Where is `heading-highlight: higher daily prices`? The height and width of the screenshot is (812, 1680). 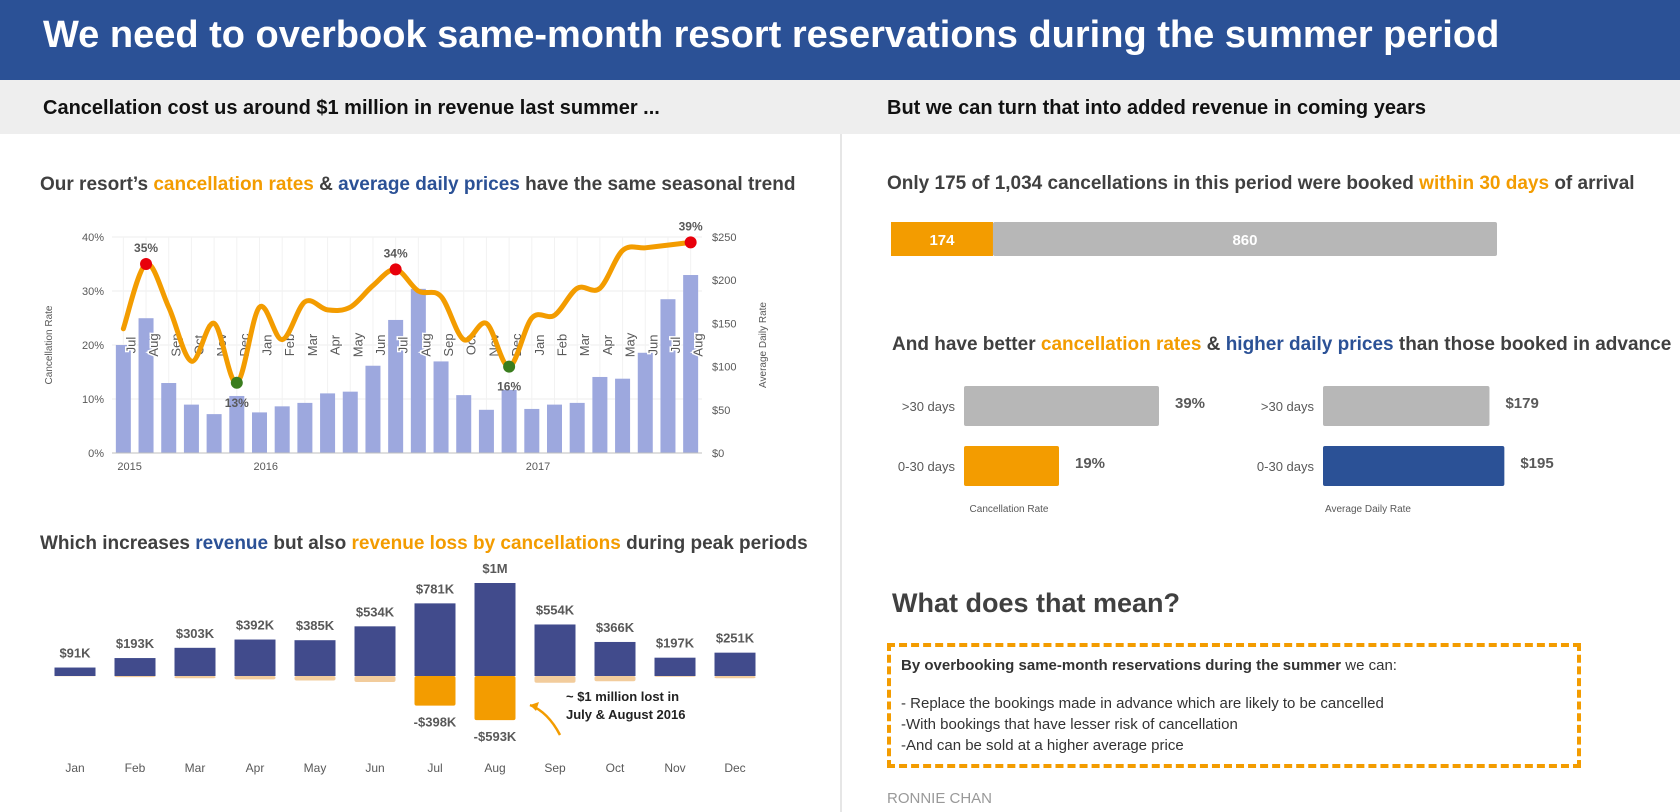
heading-highlight: higher daily prices is located at coordinates (1309, 344).